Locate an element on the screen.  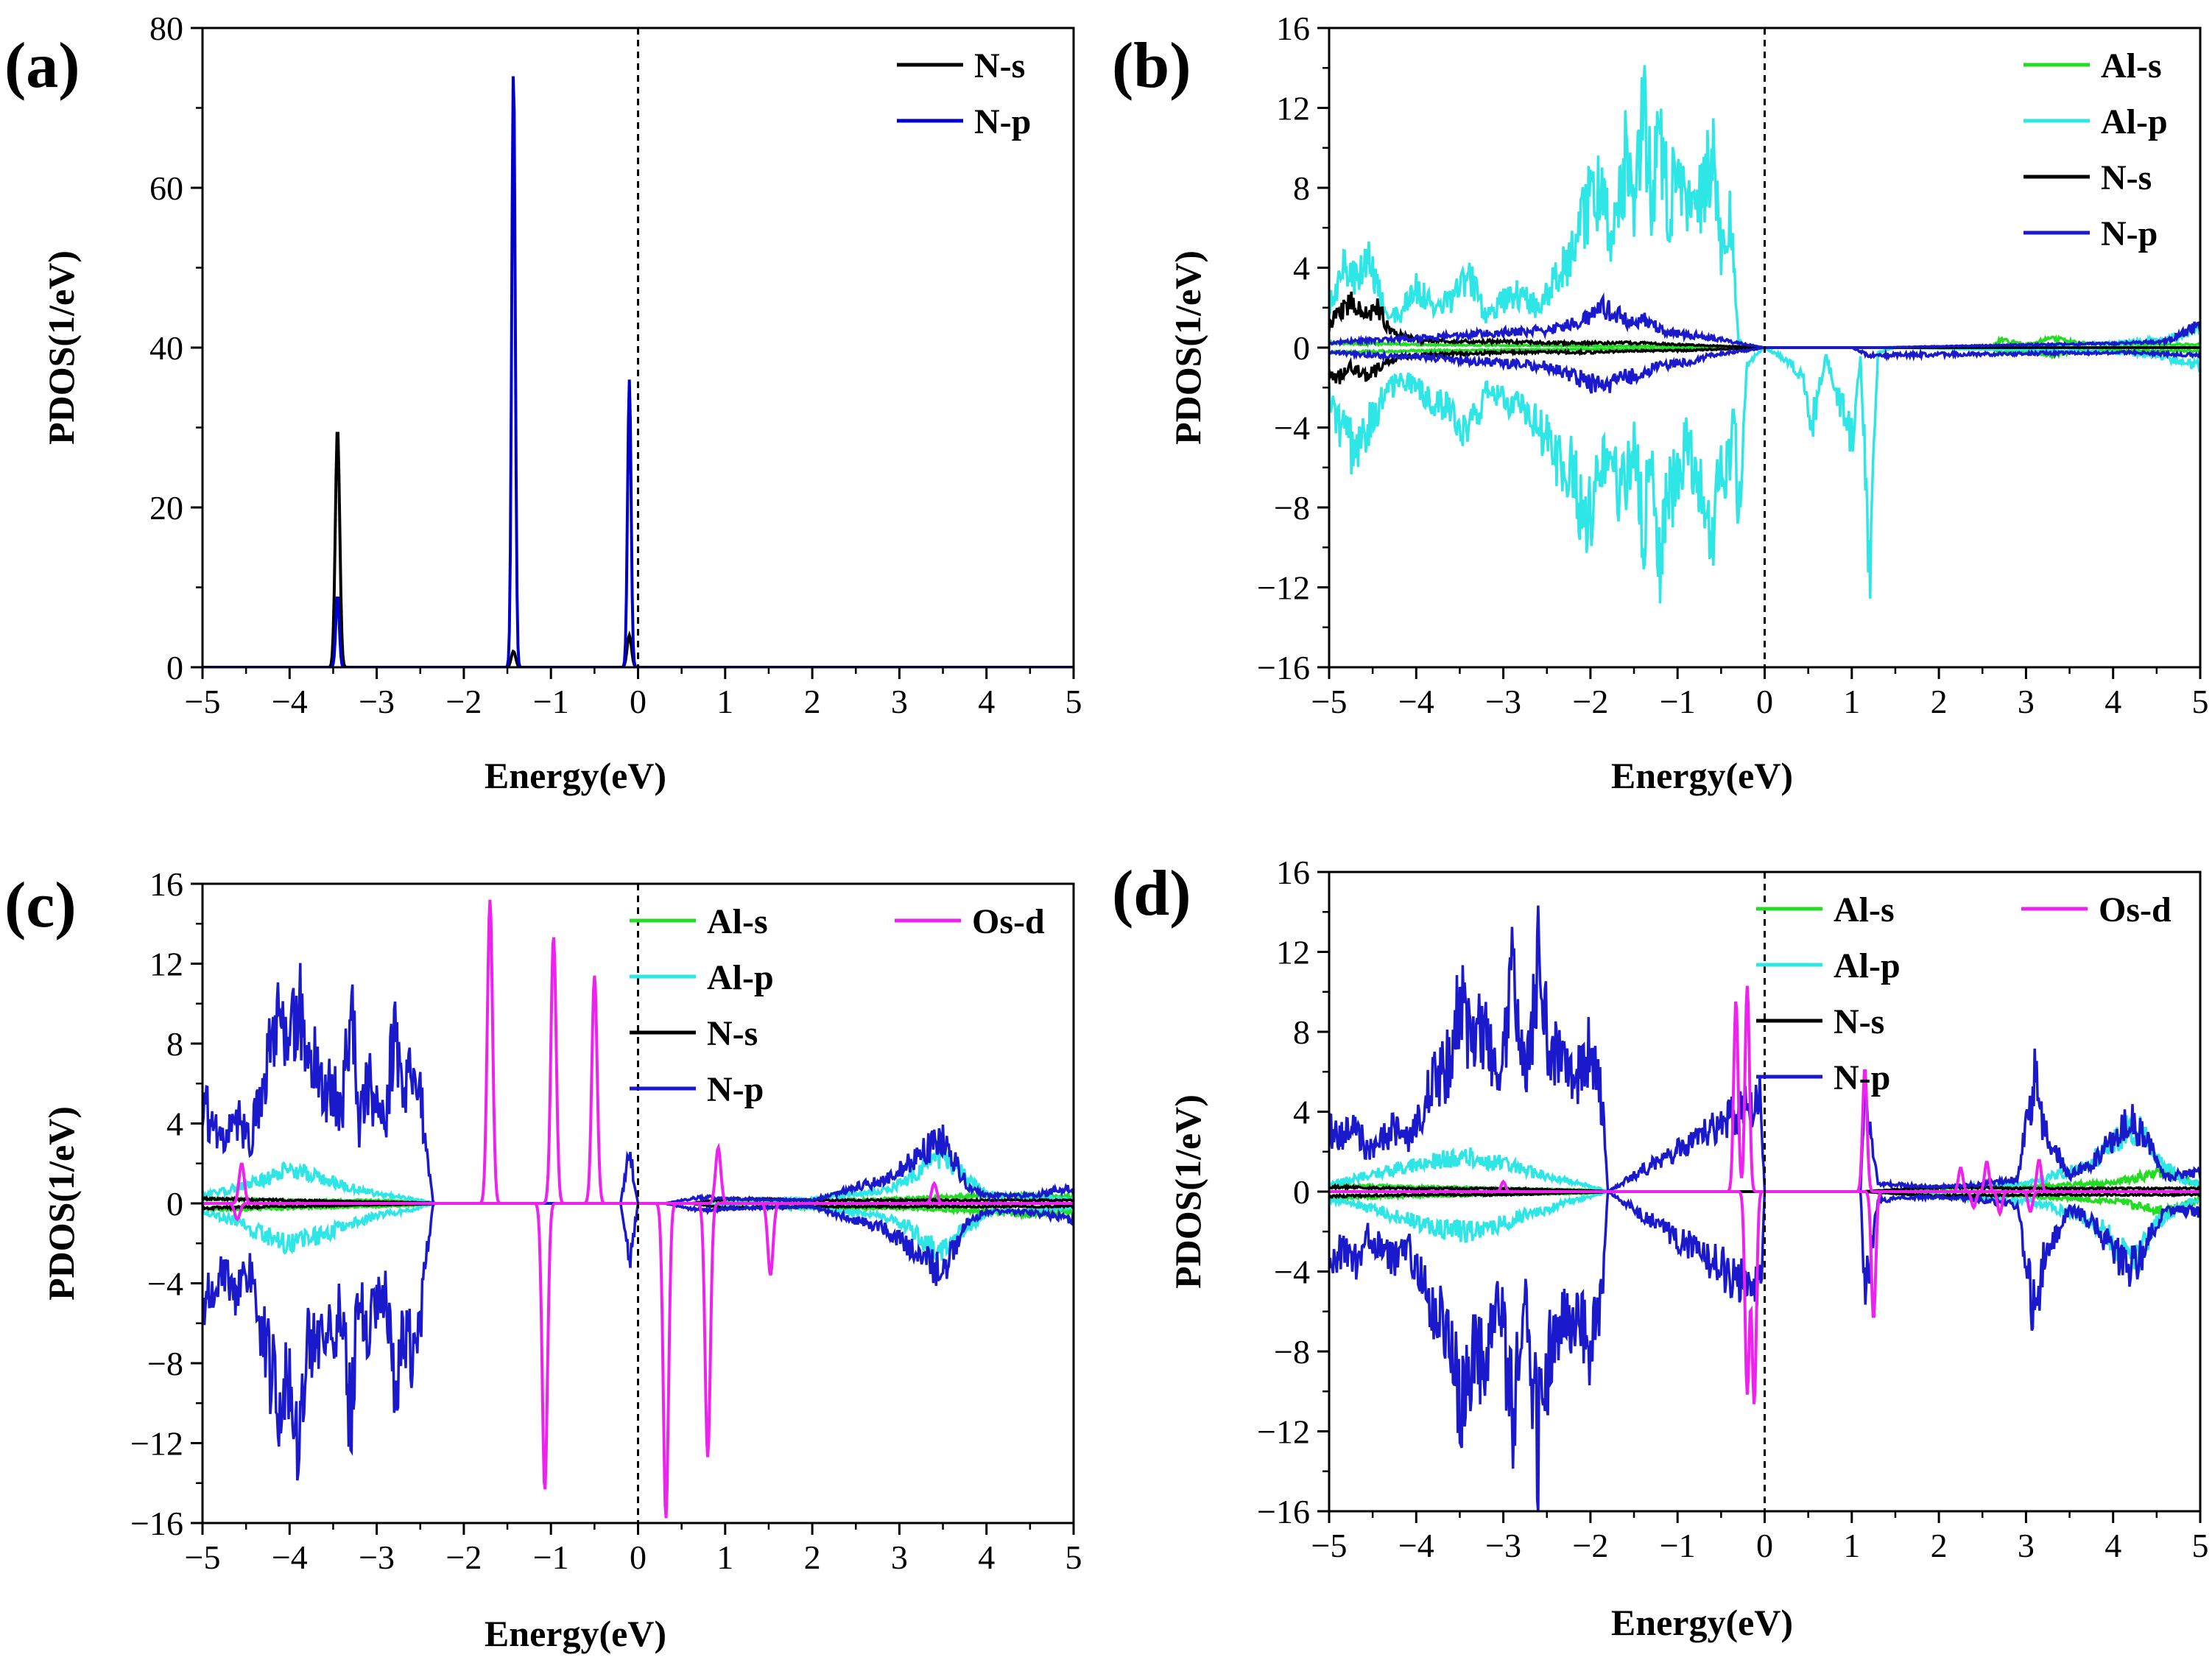
y-tick-label: 40 is located at coordinates (166, 348).